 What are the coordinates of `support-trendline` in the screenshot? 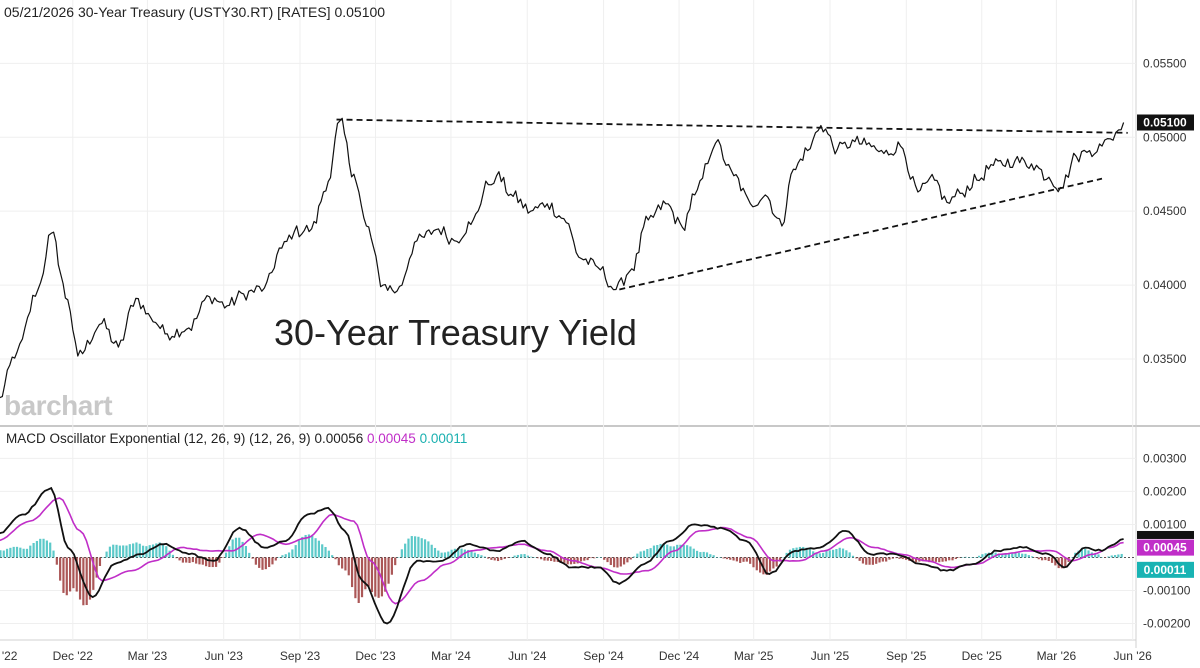 It's located at (861, 234).